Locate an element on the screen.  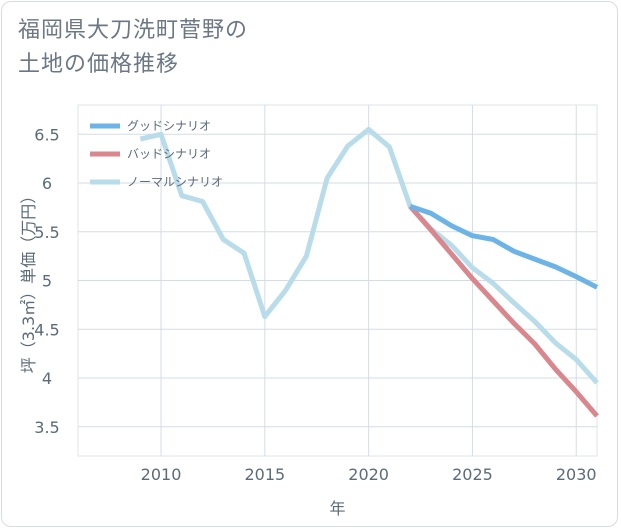
y-tick-label: 6.5 is located at coordinates (46, 134).